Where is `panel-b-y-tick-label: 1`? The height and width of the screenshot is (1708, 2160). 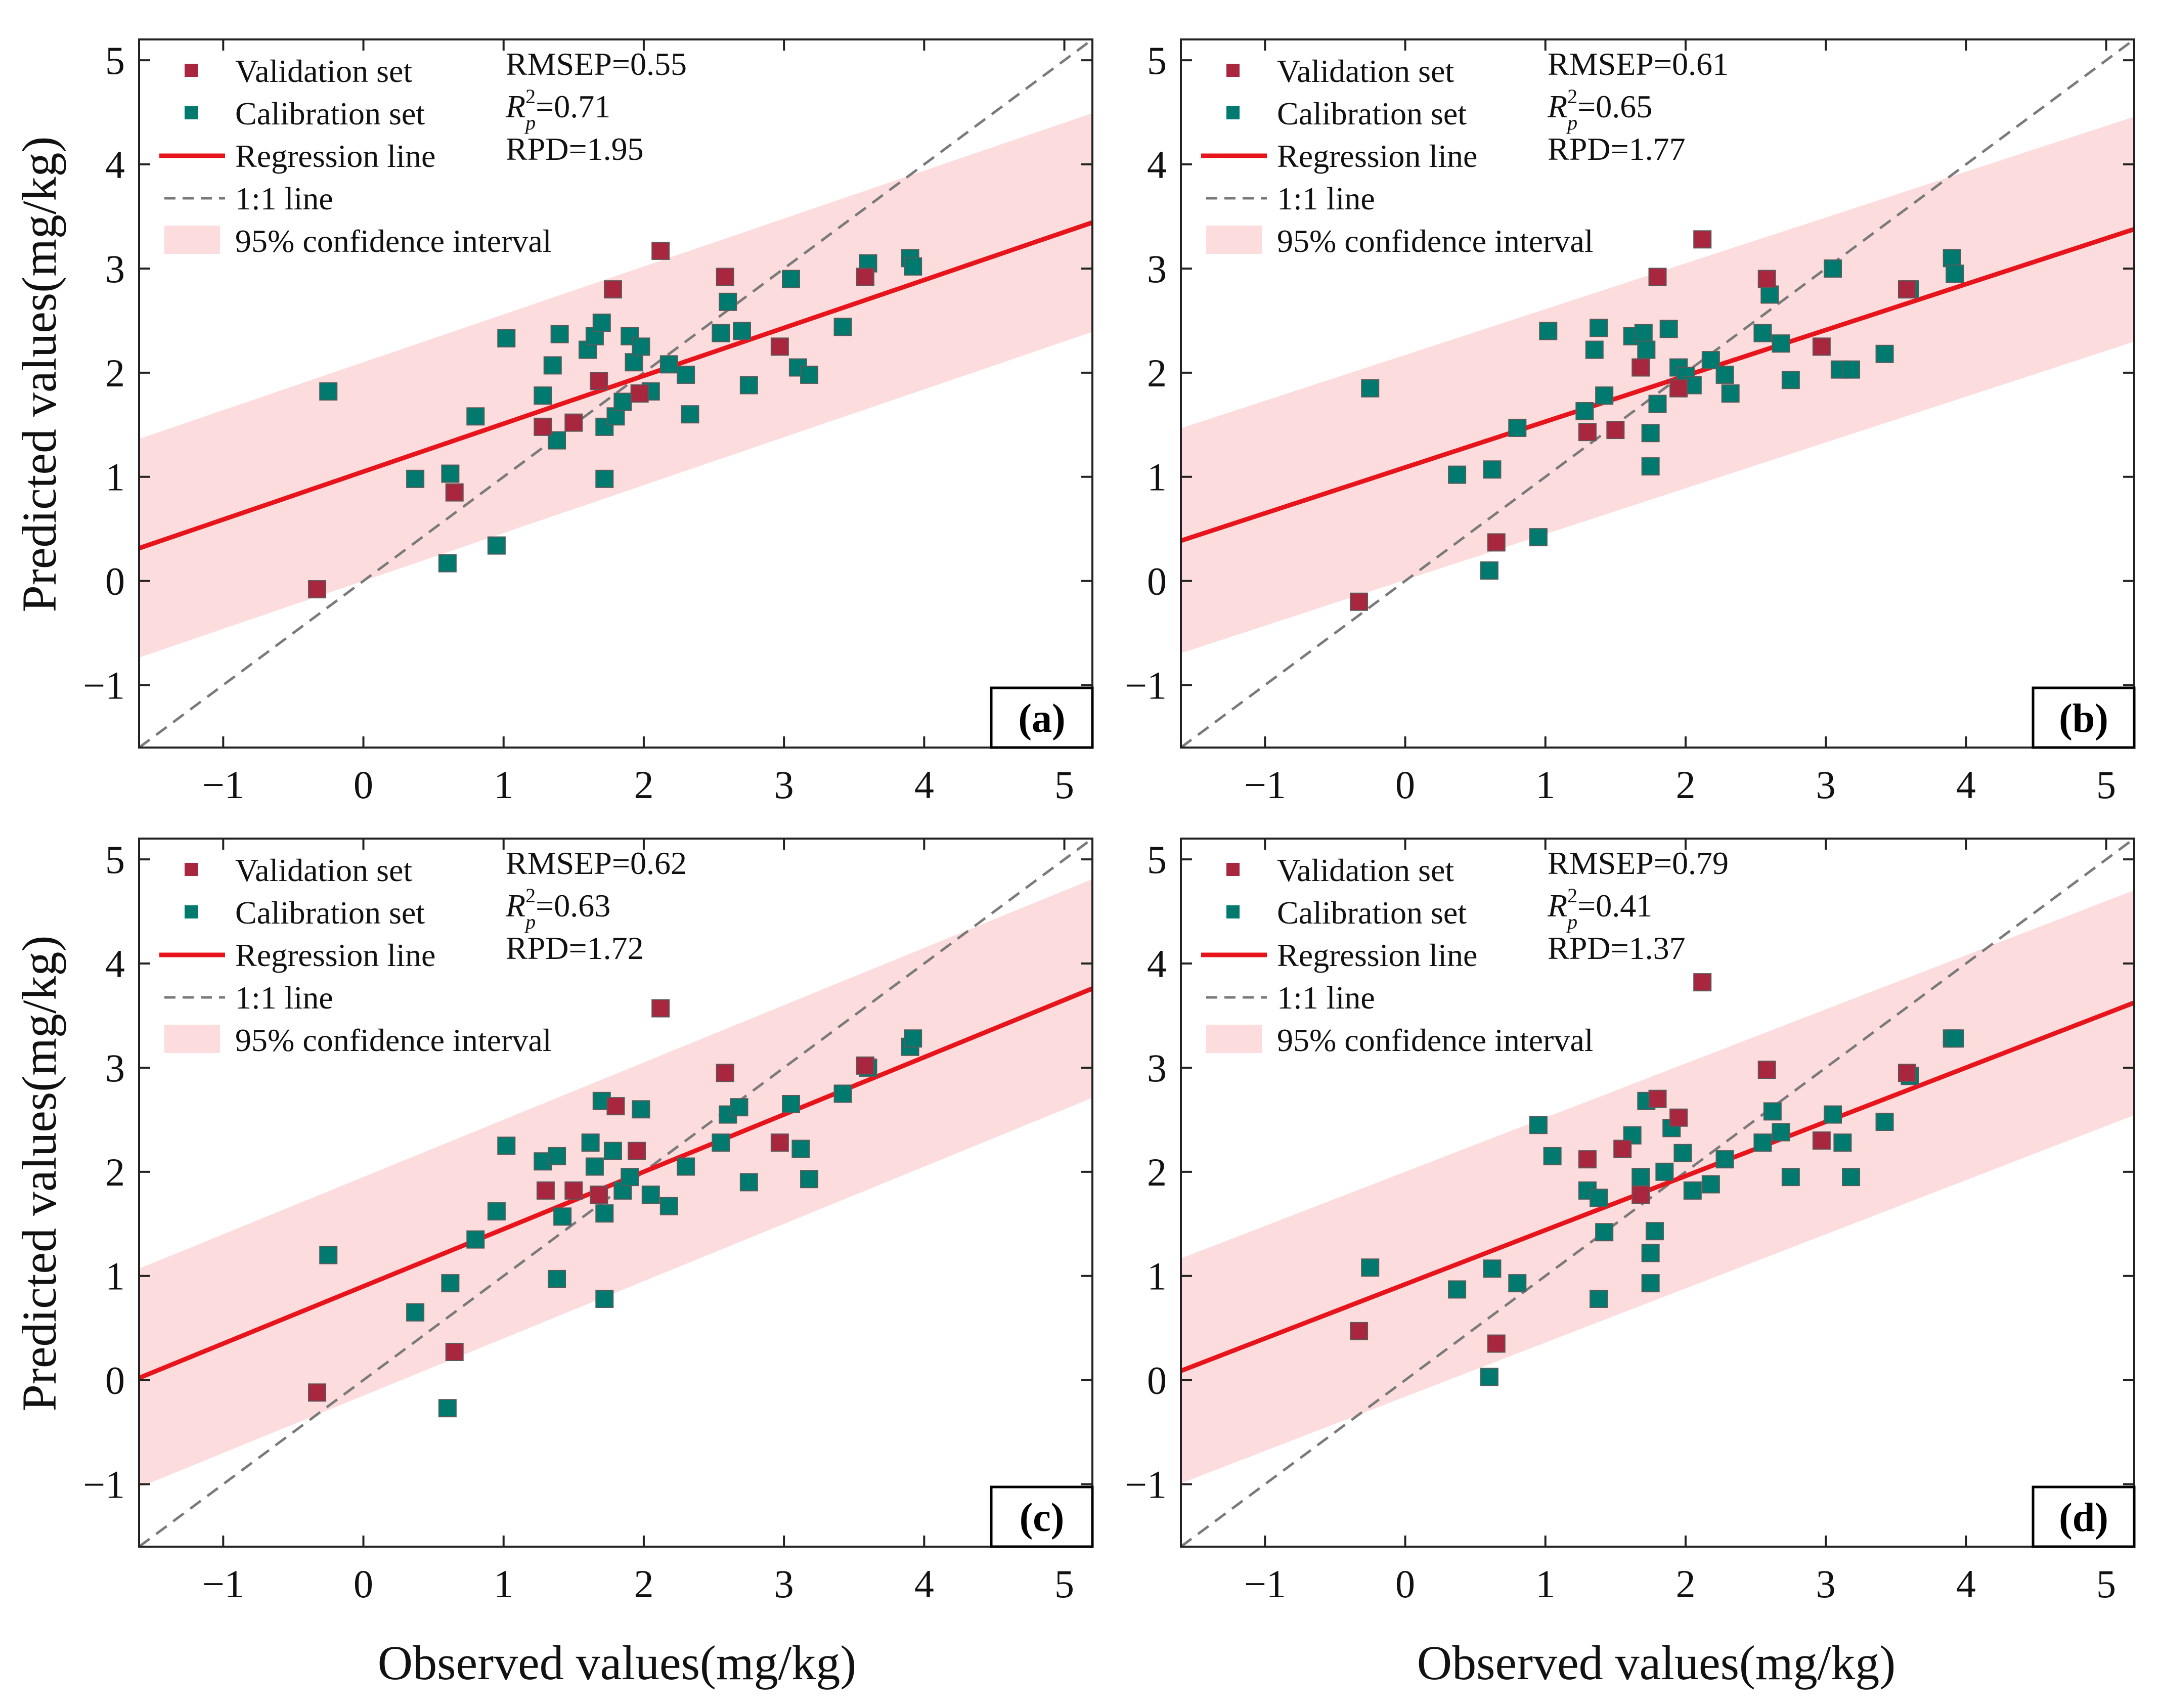 panel-b-y-tick-label: 1 is located at coordinates (1157, 477).